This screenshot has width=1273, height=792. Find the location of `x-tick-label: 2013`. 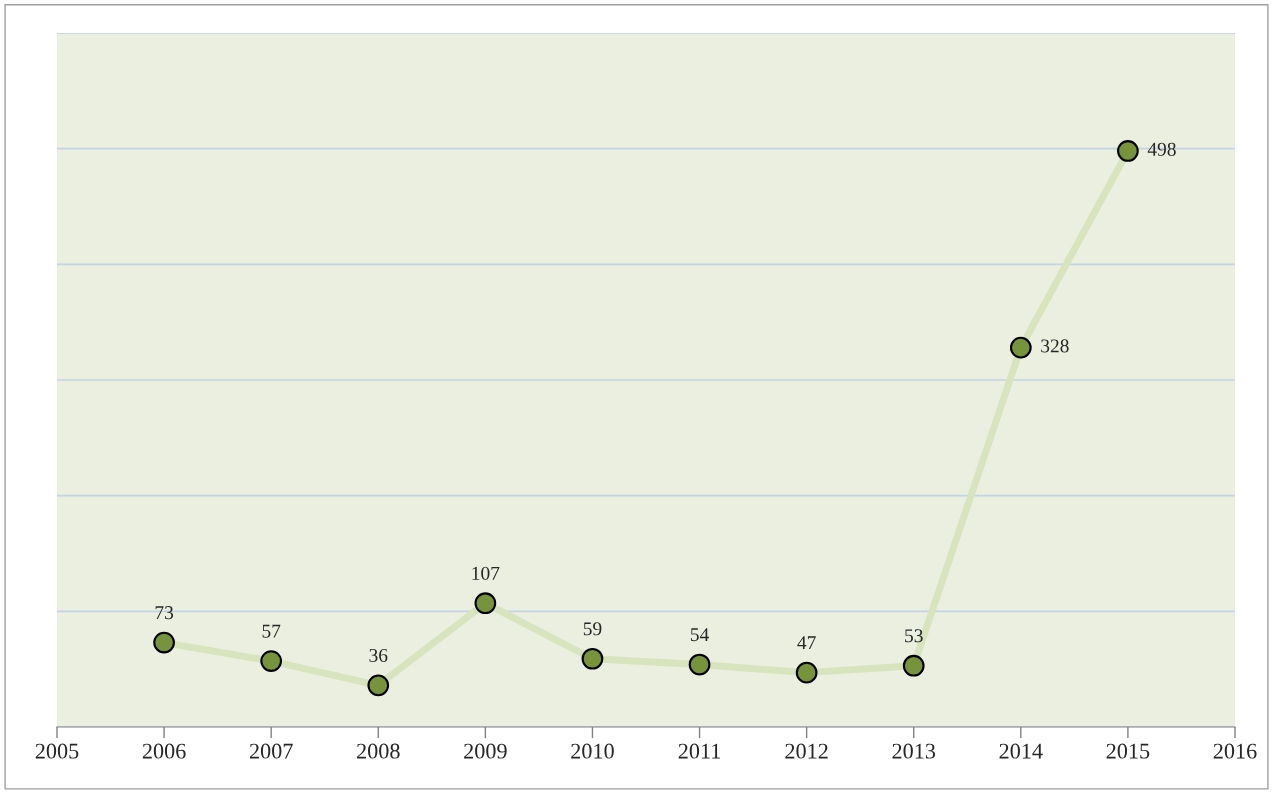

x-tick-label: 2013 is located at coordinates (914, 751).